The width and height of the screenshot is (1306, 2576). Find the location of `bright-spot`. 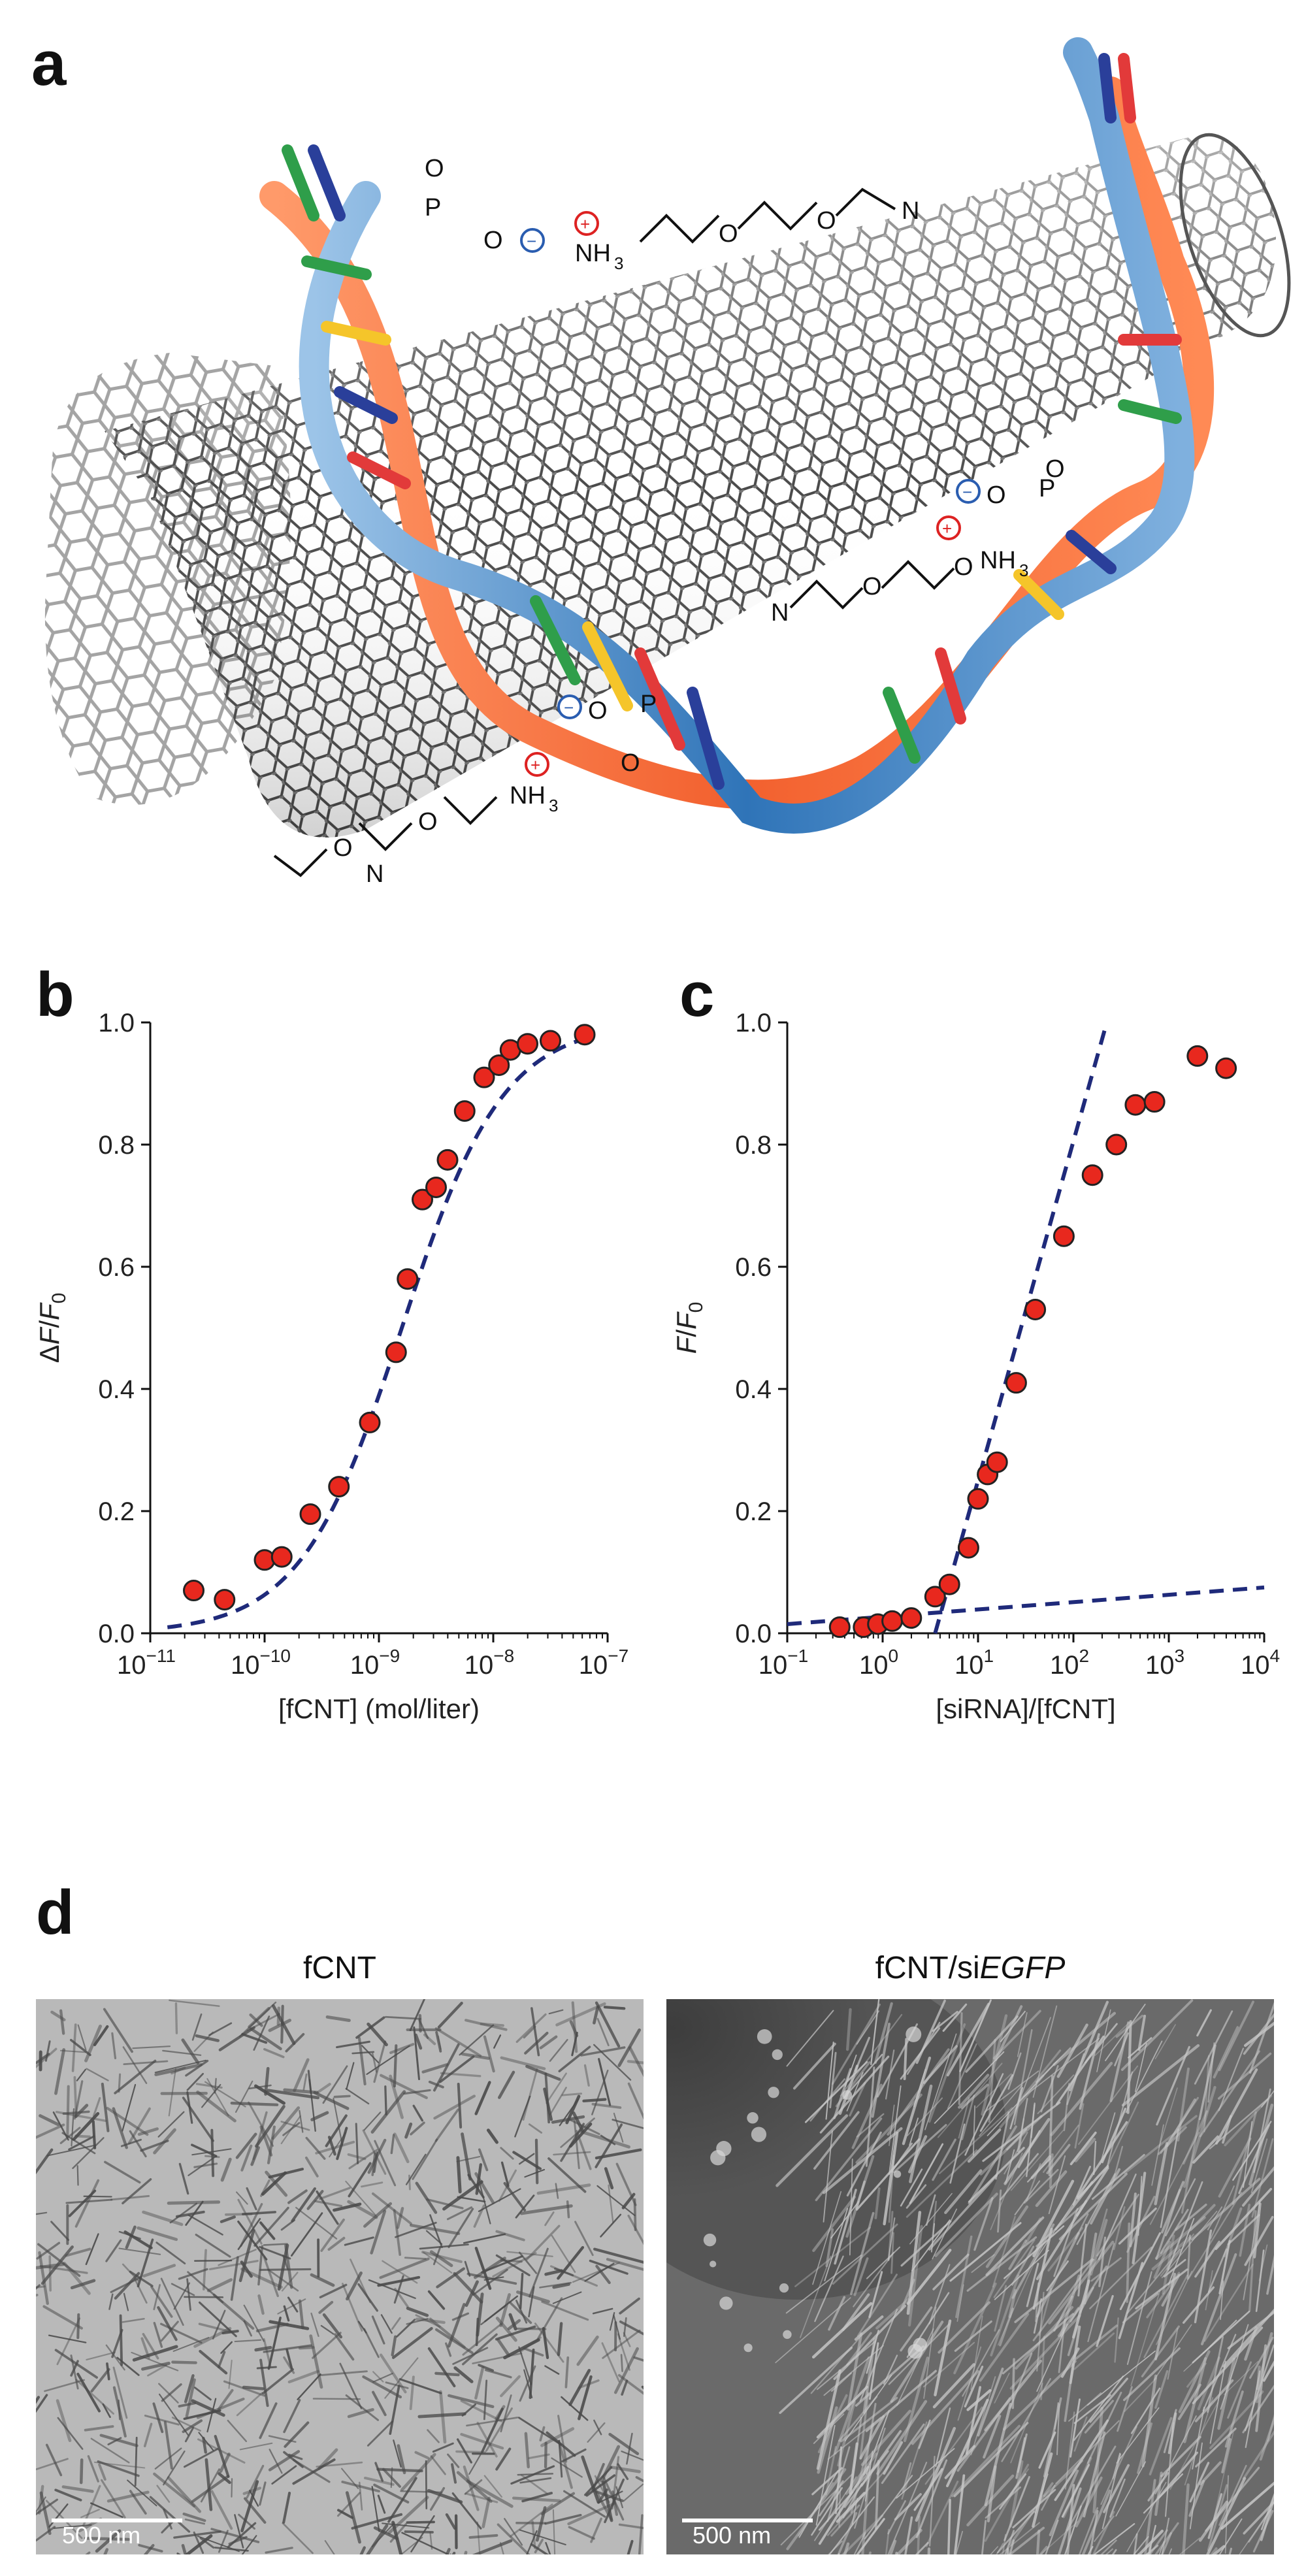

bright-spot is located at coordinates (724, 2149).